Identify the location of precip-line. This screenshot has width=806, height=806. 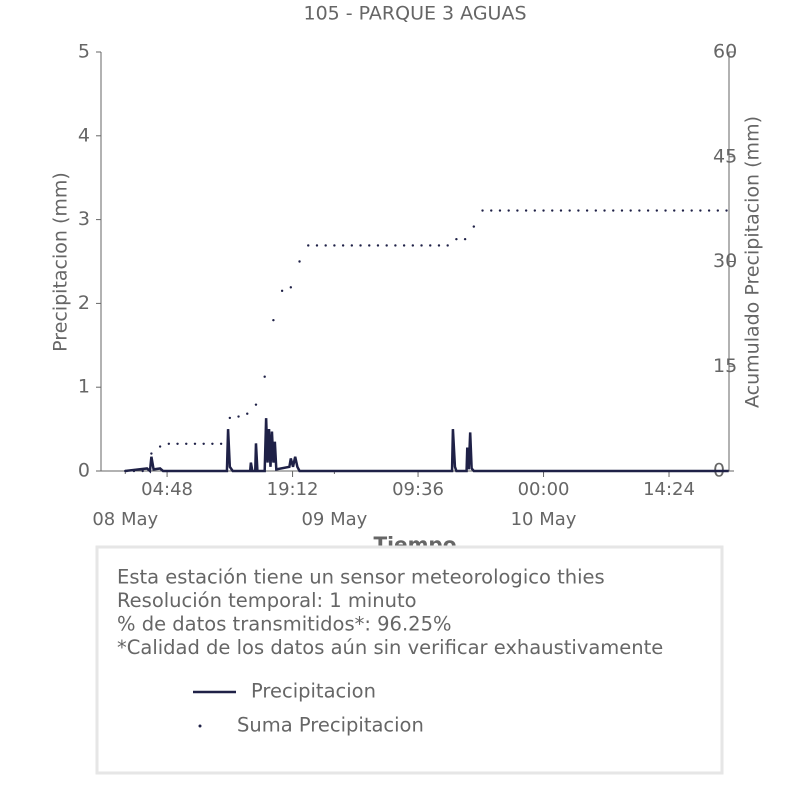
(427, 446).